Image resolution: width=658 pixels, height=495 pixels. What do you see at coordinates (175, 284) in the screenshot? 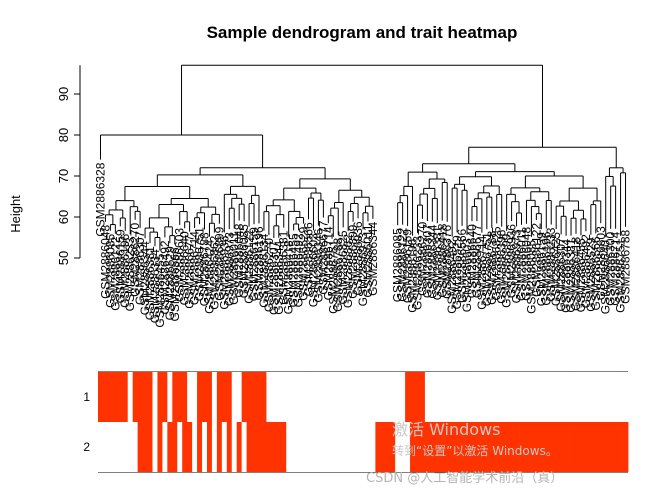
I see `sample-label: GSM2886566` at bounding box center [175, 284].